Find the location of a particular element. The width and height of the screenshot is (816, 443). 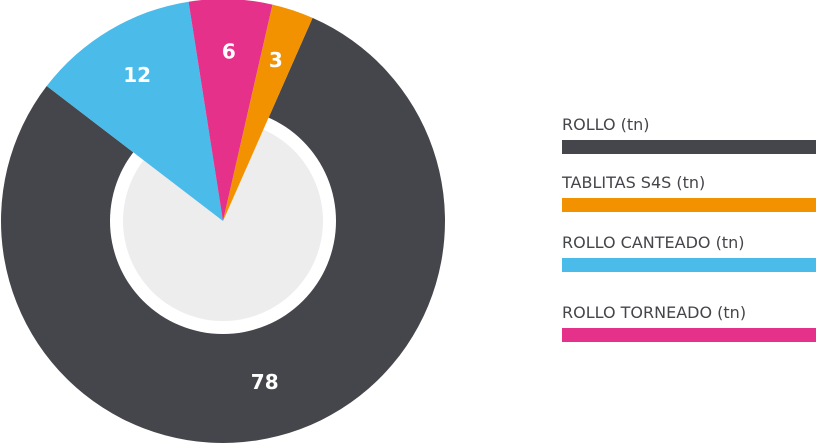

data-label: 12 is located at coordinates (137, 75).